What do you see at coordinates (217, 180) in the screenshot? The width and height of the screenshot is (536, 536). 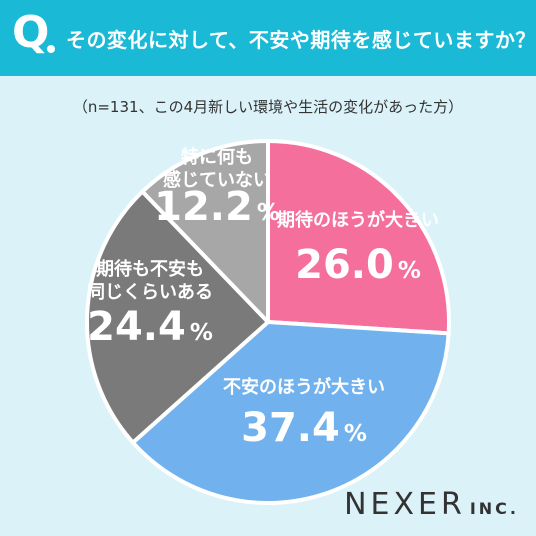 I see `slice-4-label-line-2: 感じていない` at bounding box center [217, 180].